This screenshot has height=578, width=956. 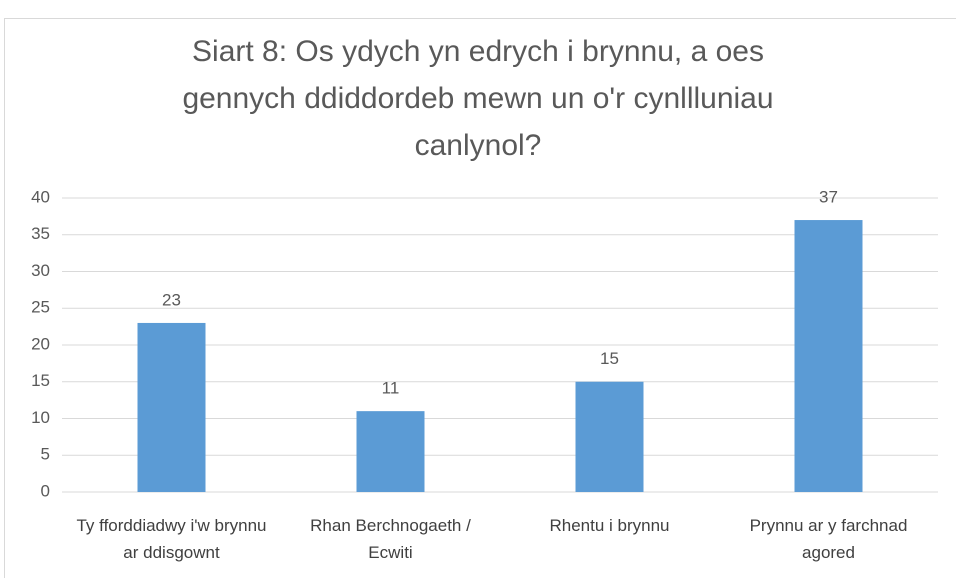 I want to click on data-label: 23, so click(x=171, y=299).